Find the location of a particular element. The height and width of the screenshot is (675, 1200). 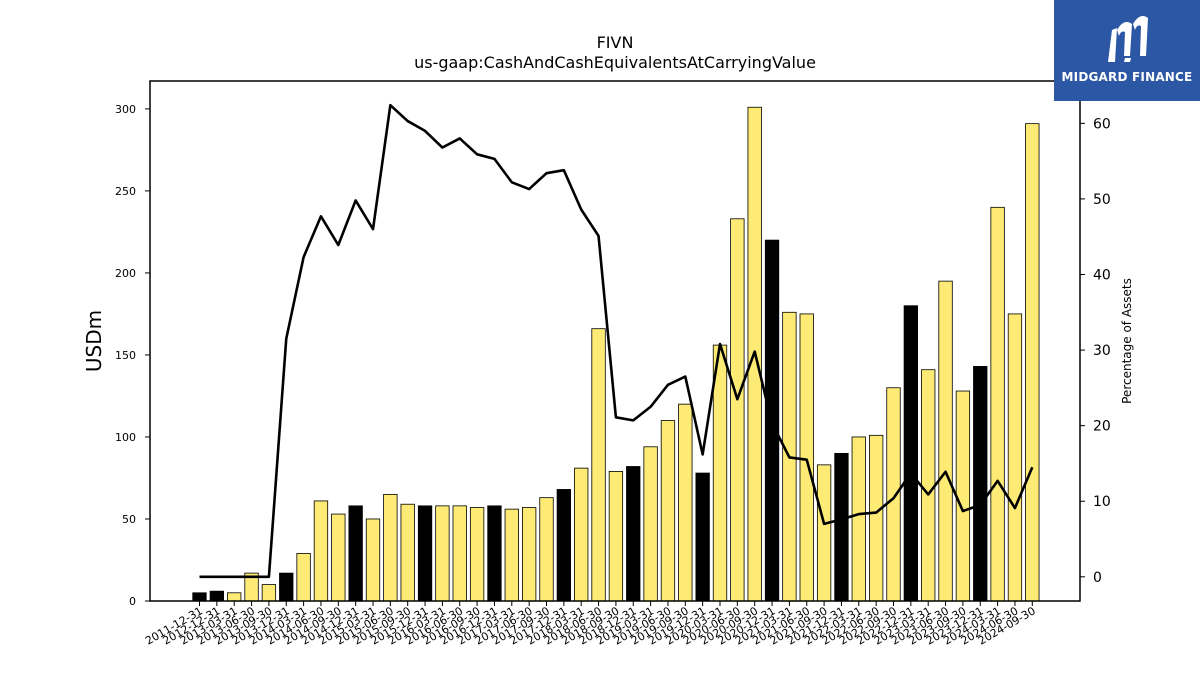

y2-tick-label: 60 is located at coordinates (1102, 124).